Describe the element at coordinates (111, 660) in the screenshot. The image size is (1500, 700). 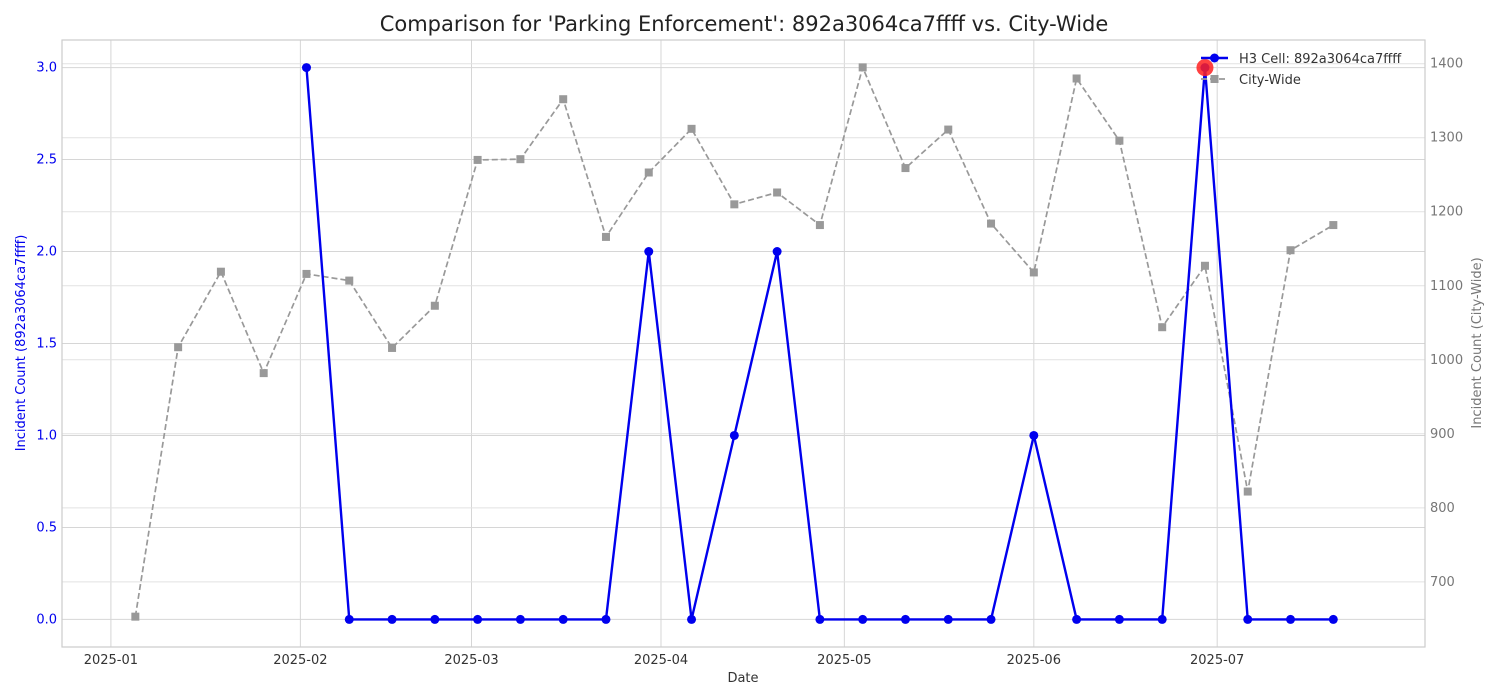
I see `x-tick-label: 2025-01` at that location.